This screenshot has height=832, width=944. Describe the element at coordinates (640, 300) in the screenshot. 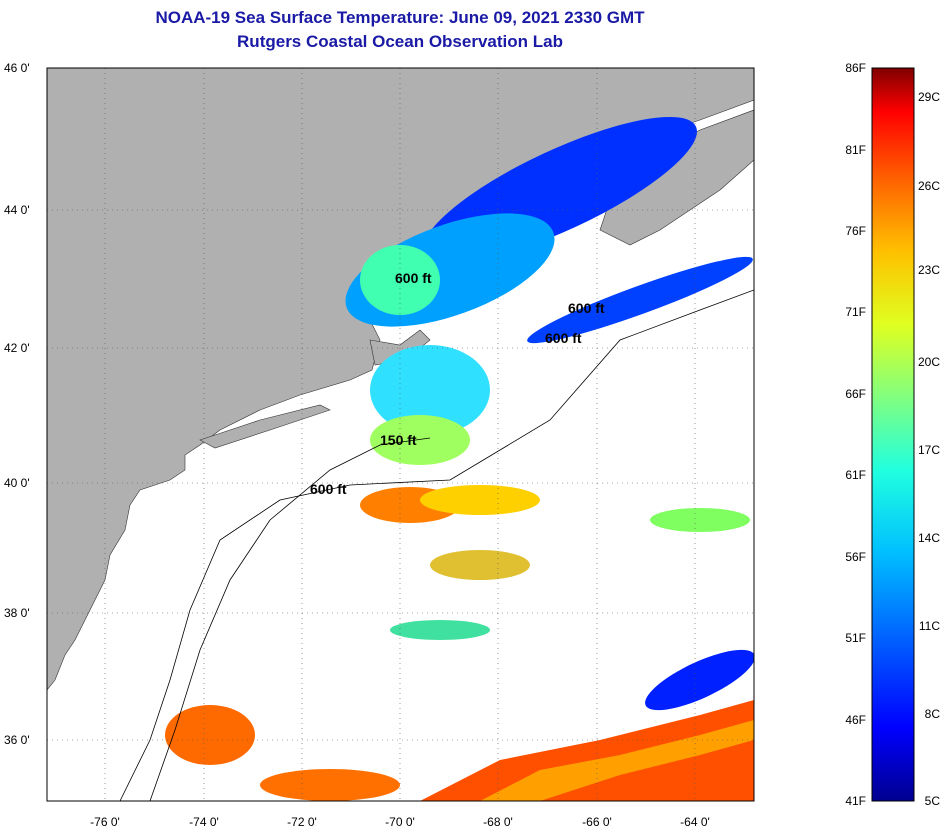

I see `sst-patch-georges` at that location.